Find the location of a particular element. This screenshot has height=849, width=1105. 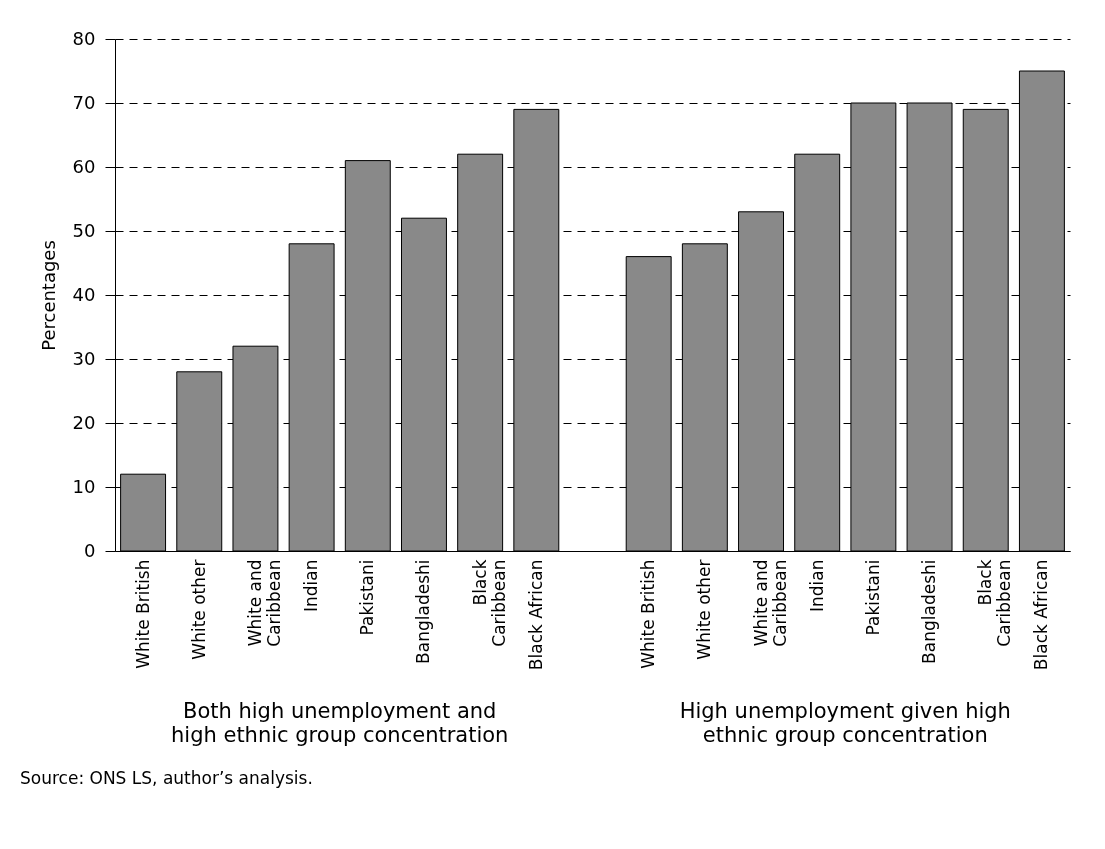

y-axis-title: Percentages is located at coordinates (48, 295).